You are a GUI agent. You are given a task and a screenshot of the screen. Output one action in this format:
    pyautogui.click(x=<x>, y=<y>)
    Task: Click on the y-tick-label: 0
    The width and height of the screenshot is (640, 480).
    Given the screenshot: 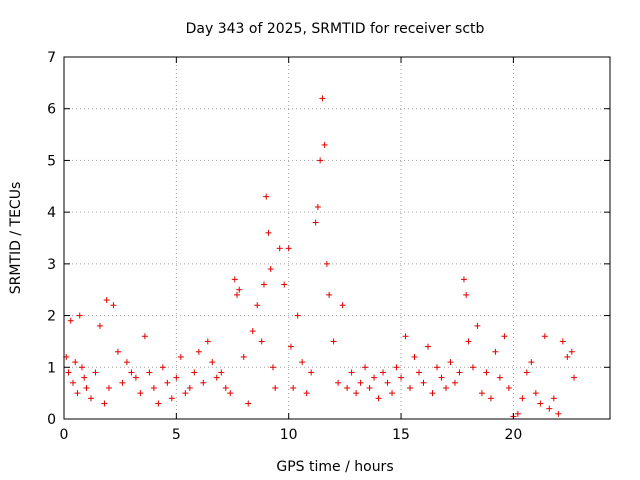 What is the action you would take?
    pyautogui.click(x=51, y=420)
    